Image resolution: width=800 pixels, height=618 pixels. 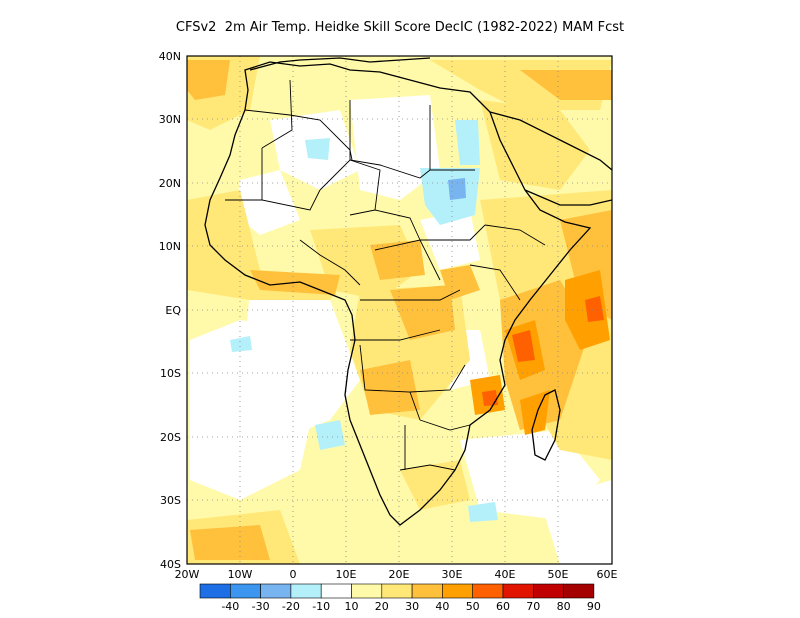 What do you see at coordinates (473, 606) in the screenshot?
I see `legend-label: 50` at bounding box center [473, 606].